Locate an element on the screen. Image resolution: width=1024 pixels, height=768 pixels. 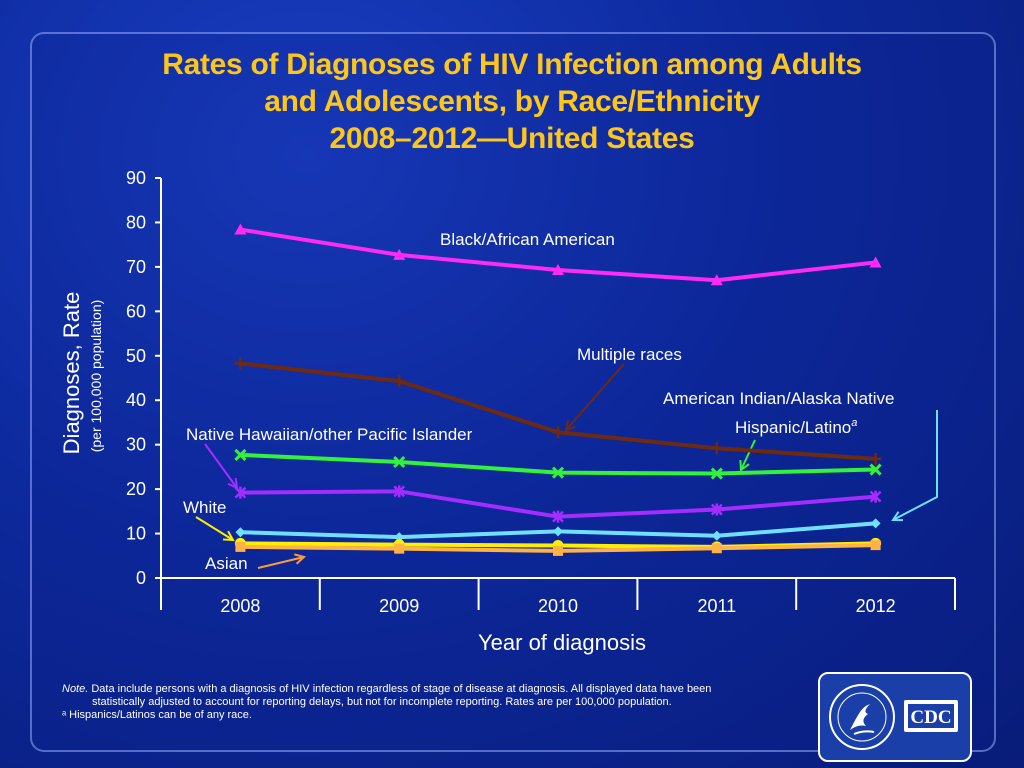
cdc-logo: CDC is located at coordinates (895, 717).